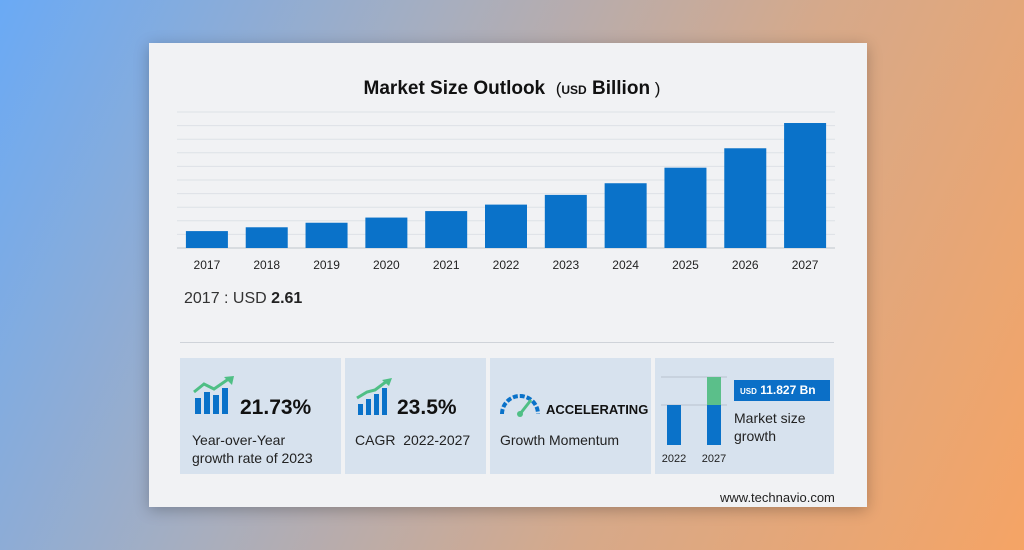  What do you see at coordinates (252, 449) in the screenshot?
I see `yoy-caption: Year-over-Year growth rate of 2023` at bounding box center [252, 449].